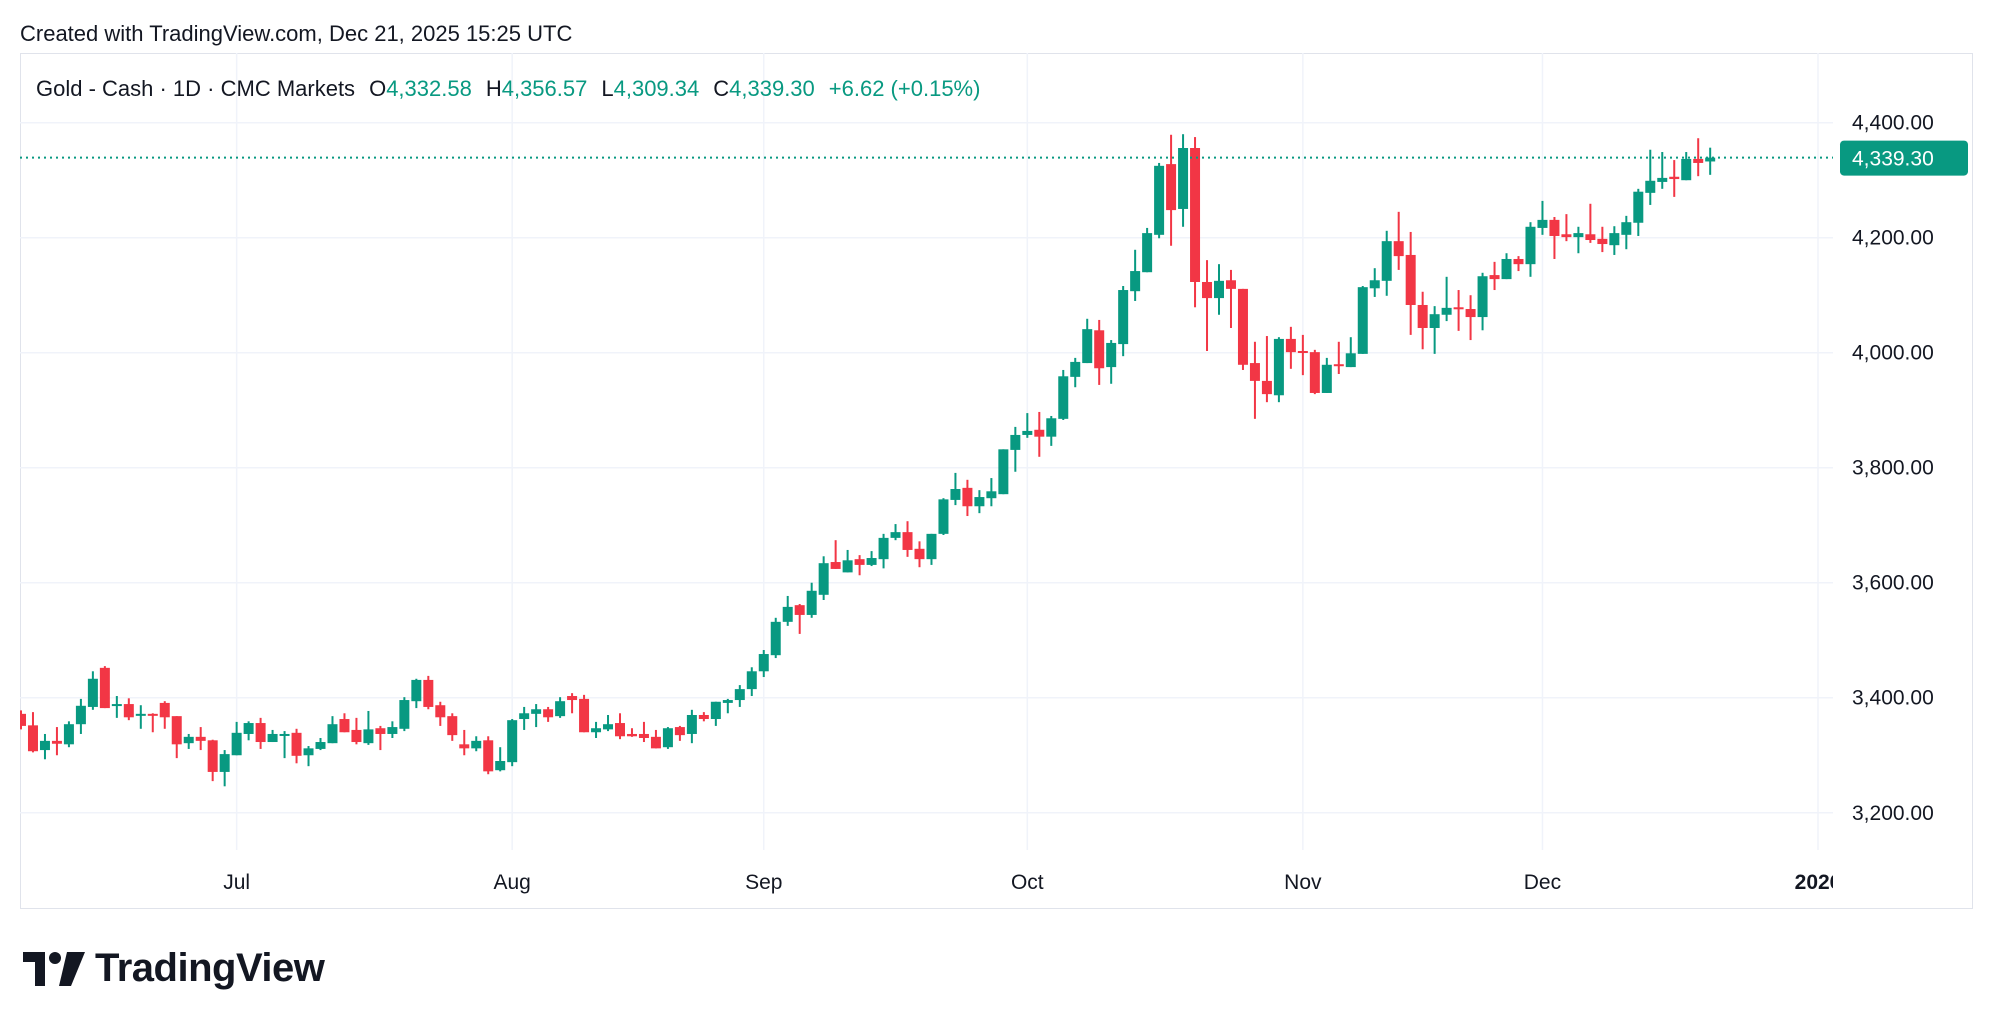 This screenshot has height=1028, width=1996. I want to click on close-value: 4,339.30, so click(772, 88).